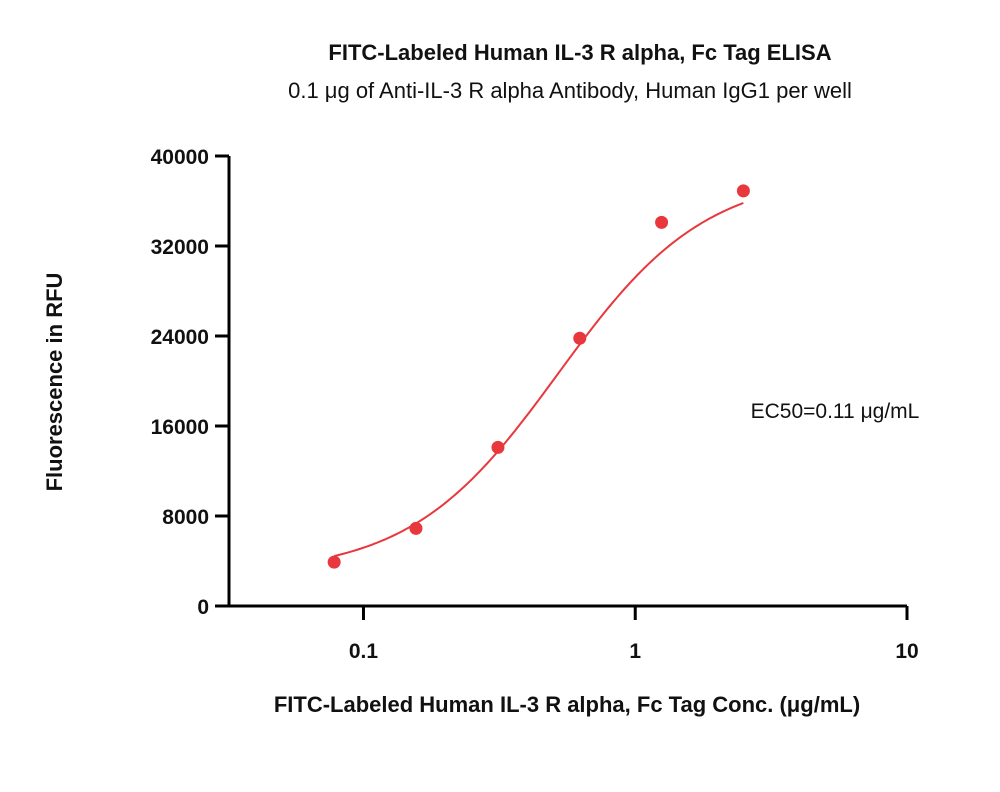 This screenshot has width=1000, height=792. What do you see at coordinates (364, 651) in the screenshot?
I see `x-tick-label: 0.1` at bounding box center [364, 651].